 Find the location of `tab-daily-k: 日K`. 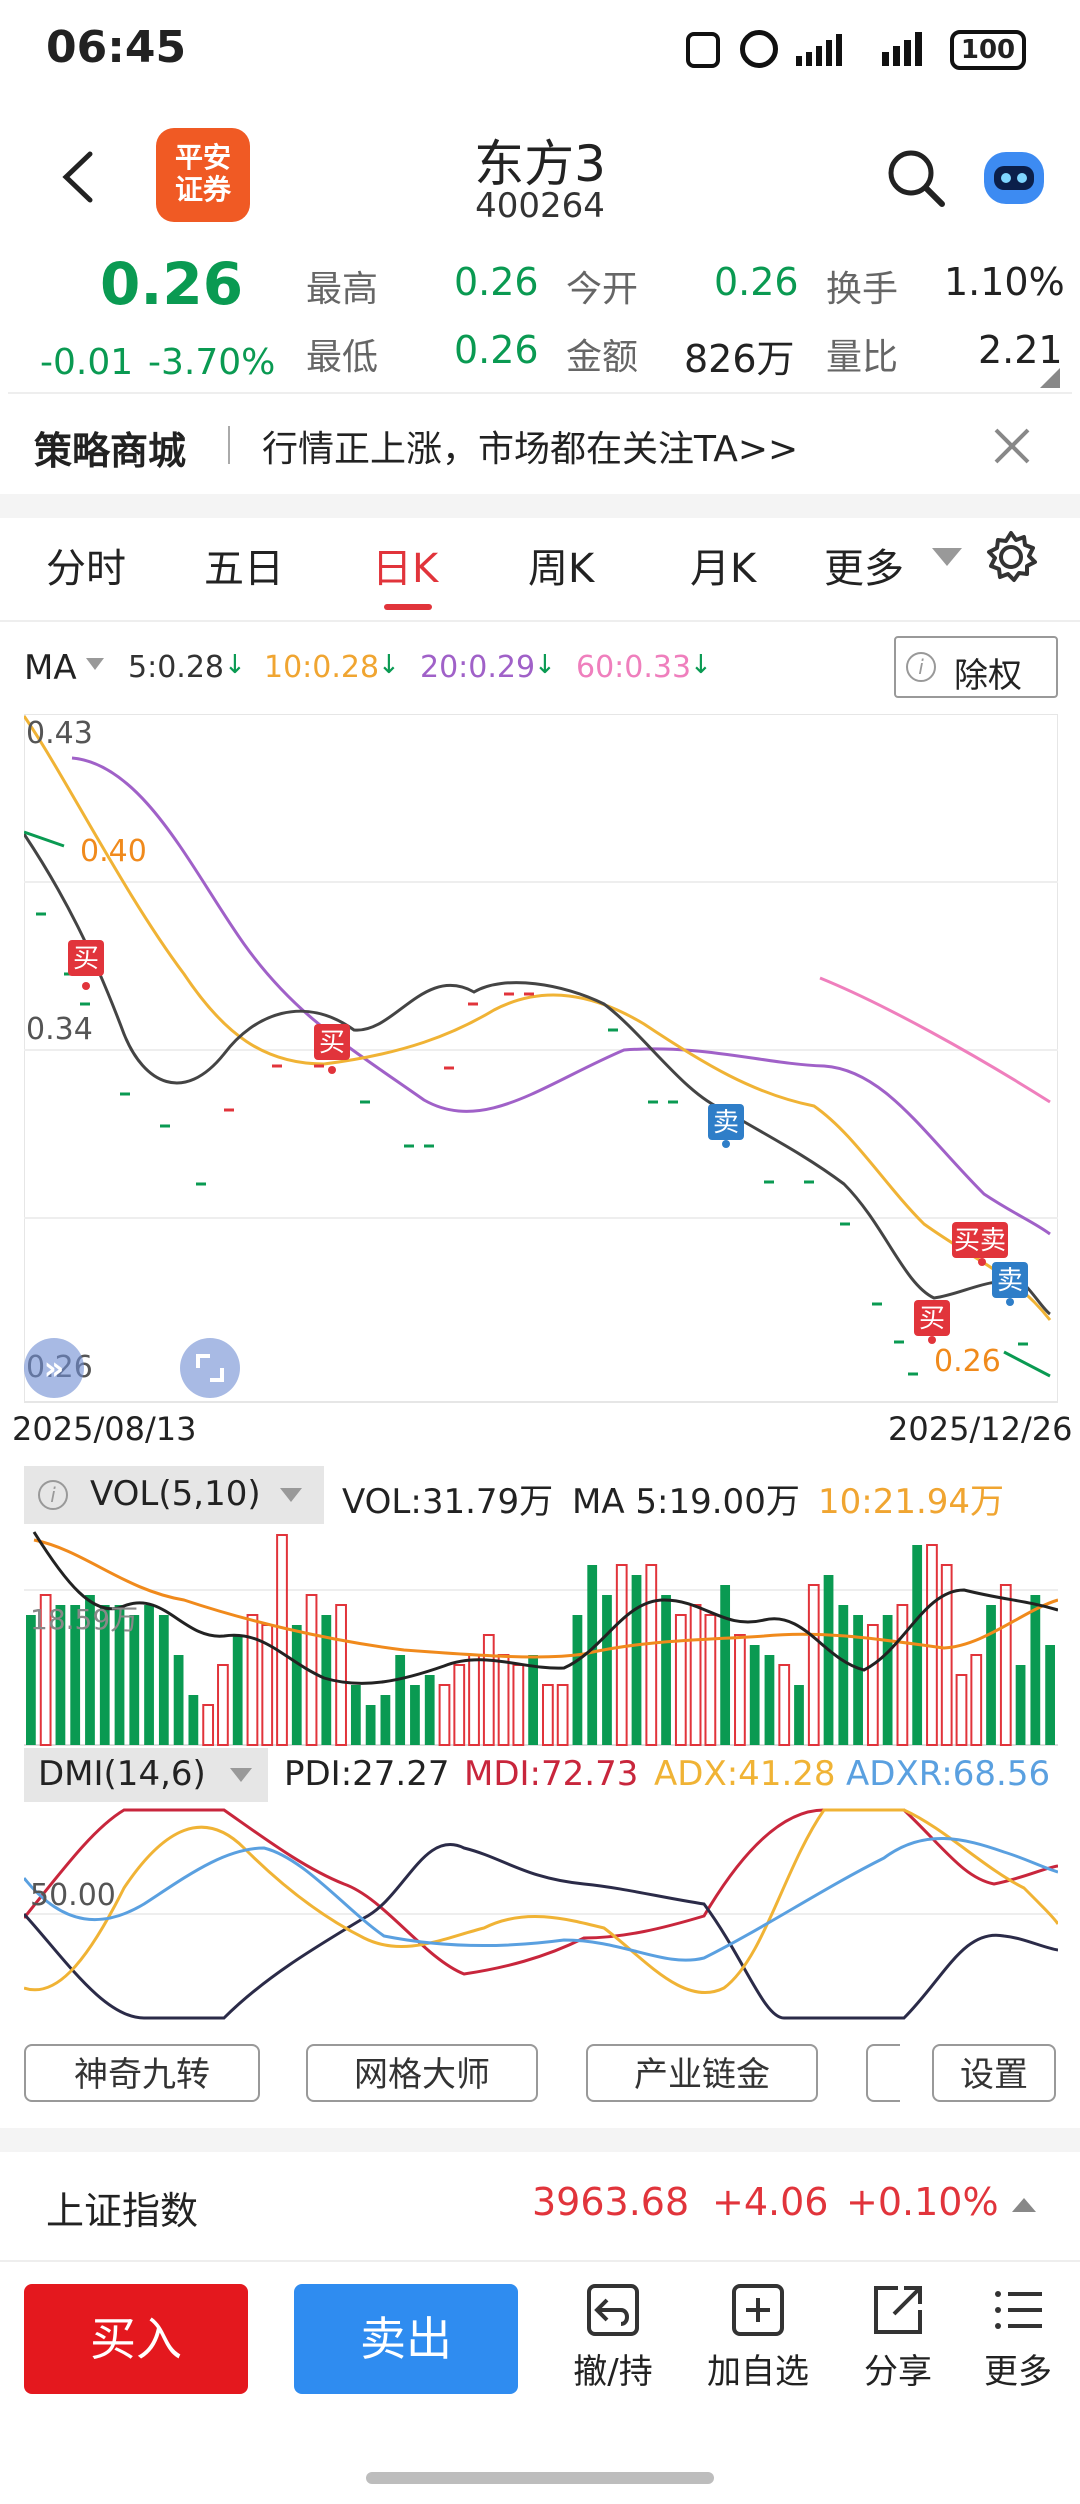

tab-daily-k: 日K is located at coordinates (405, 569).